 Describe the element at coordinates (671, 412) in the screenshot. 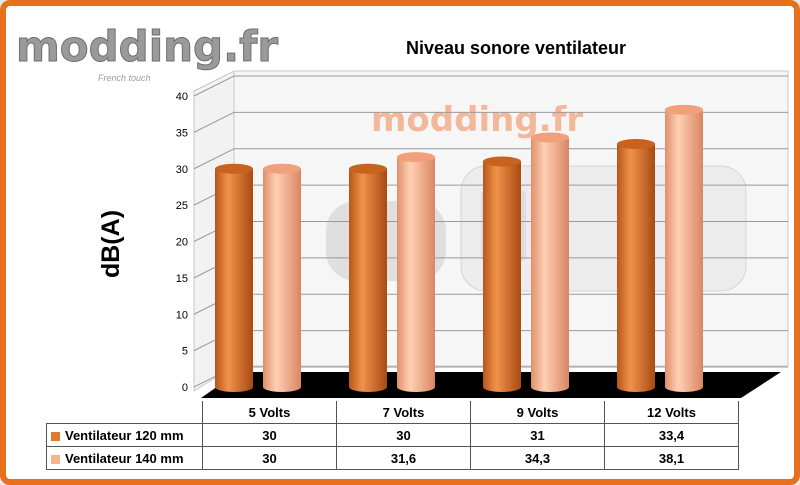

I see `category-label: 12 Volts` at that location.